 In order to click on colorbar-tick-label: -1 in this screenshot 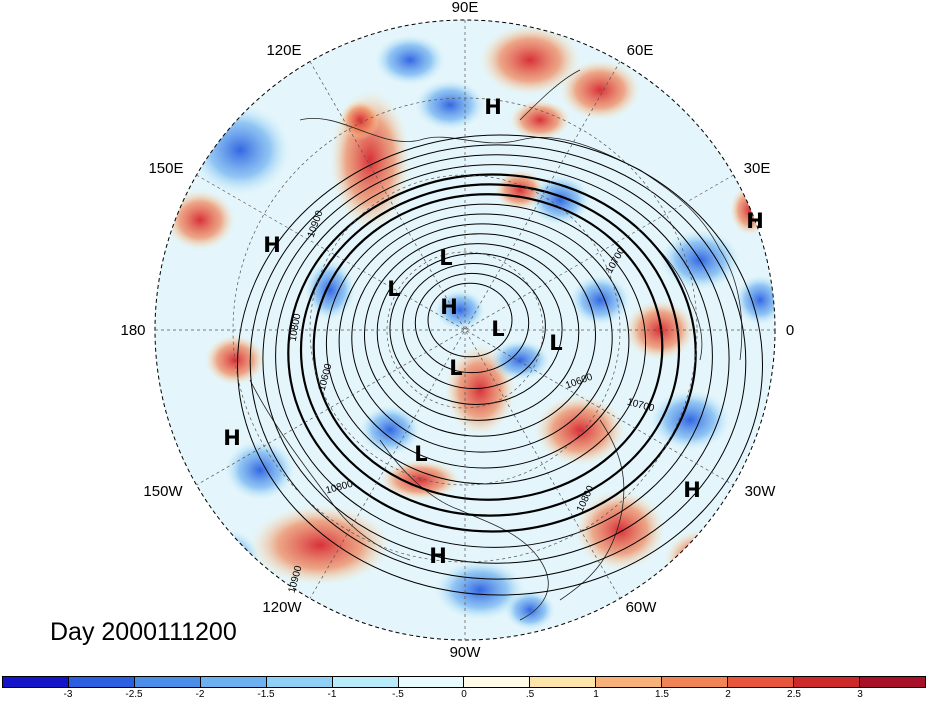, I will do `click(332, 694)`.